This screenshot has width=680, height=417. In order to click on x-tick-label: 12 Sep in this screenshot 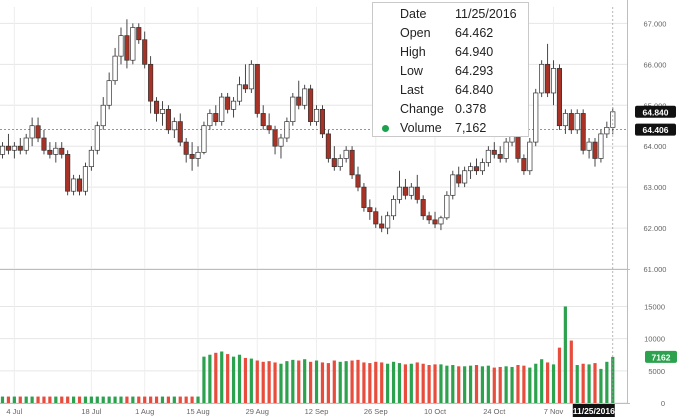, I will do `click(317, 411)`.